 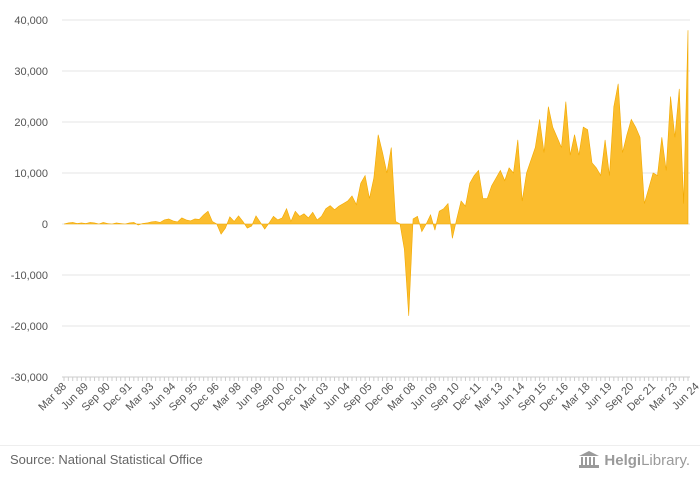 I want to click on source-note: Source: National Statistical Office, so click(x=106, y=459).